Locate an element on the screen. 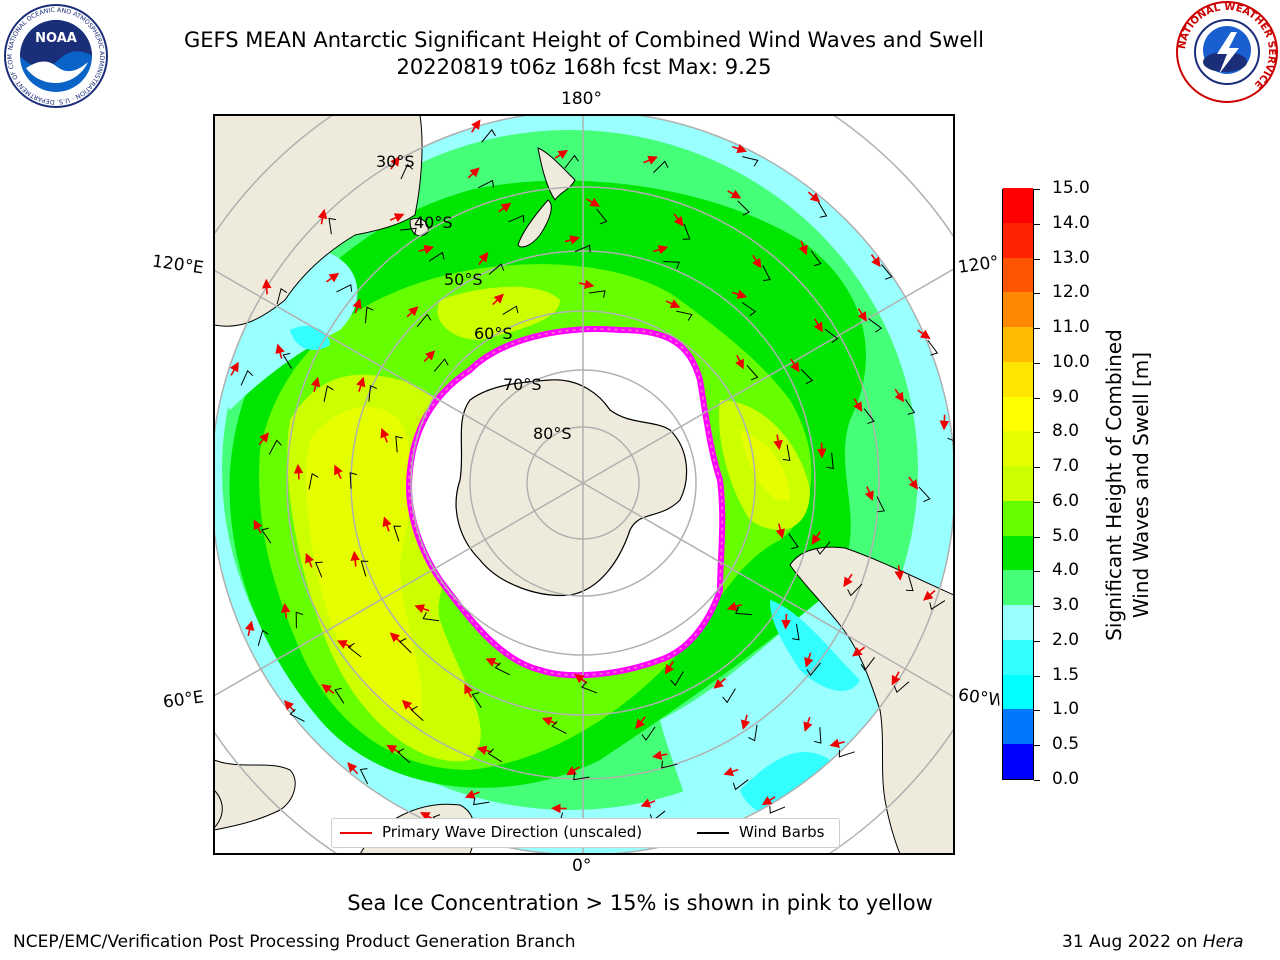  footer-date-text: 31 Aug 2022 on is located at coordinates (1130, 942).